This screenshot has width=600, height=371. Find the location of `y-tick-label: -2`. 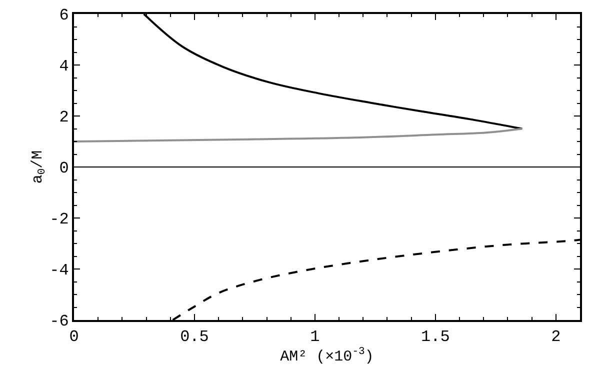

y-tick-label: -2 is located at coordinates (59, 219).